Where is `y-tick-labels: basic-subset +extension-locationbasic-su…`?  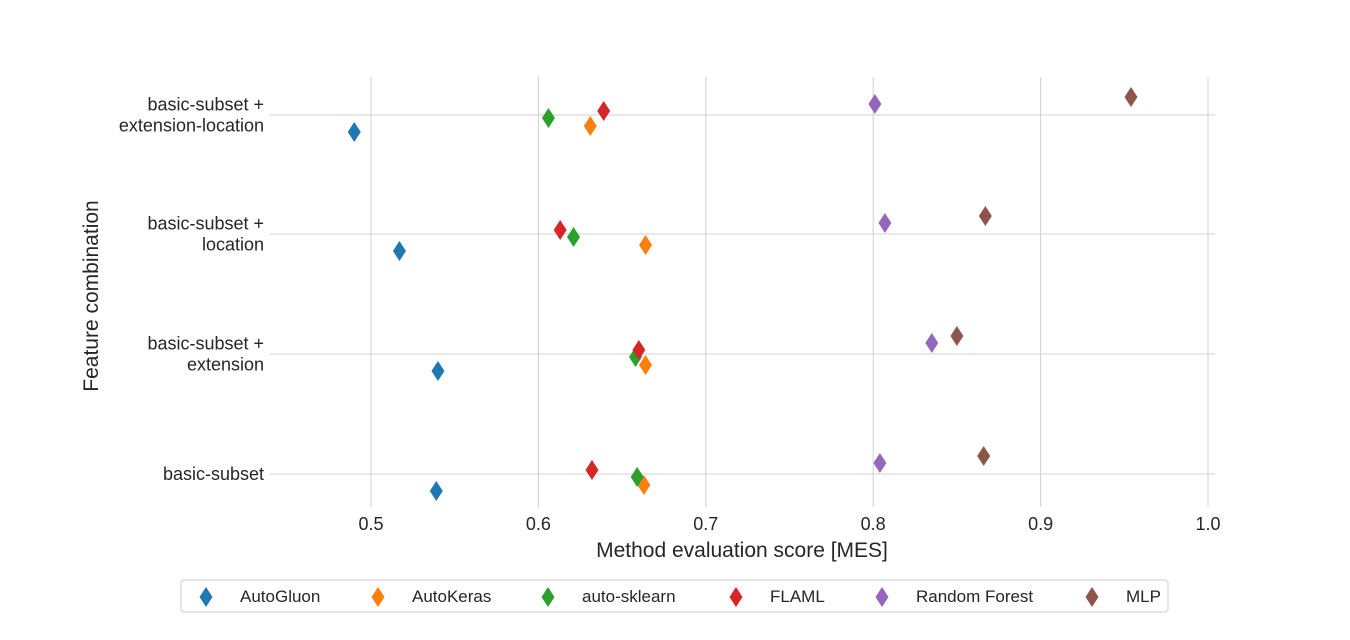
y-tick-labels: basic-subset +extension-locationbasic-su… is located at coordinates (191, 290).